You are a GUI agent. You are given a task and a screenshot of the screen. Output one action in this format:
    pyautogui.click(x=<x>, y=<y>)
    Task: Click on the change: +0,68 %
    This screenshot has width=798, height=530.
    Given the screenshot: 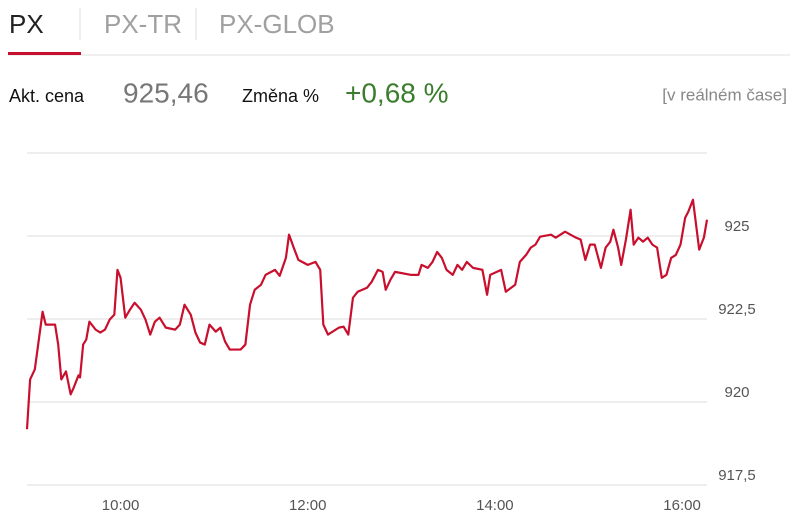 What is the action you would take?
    pyautogui.click(x=397, y=92)
    